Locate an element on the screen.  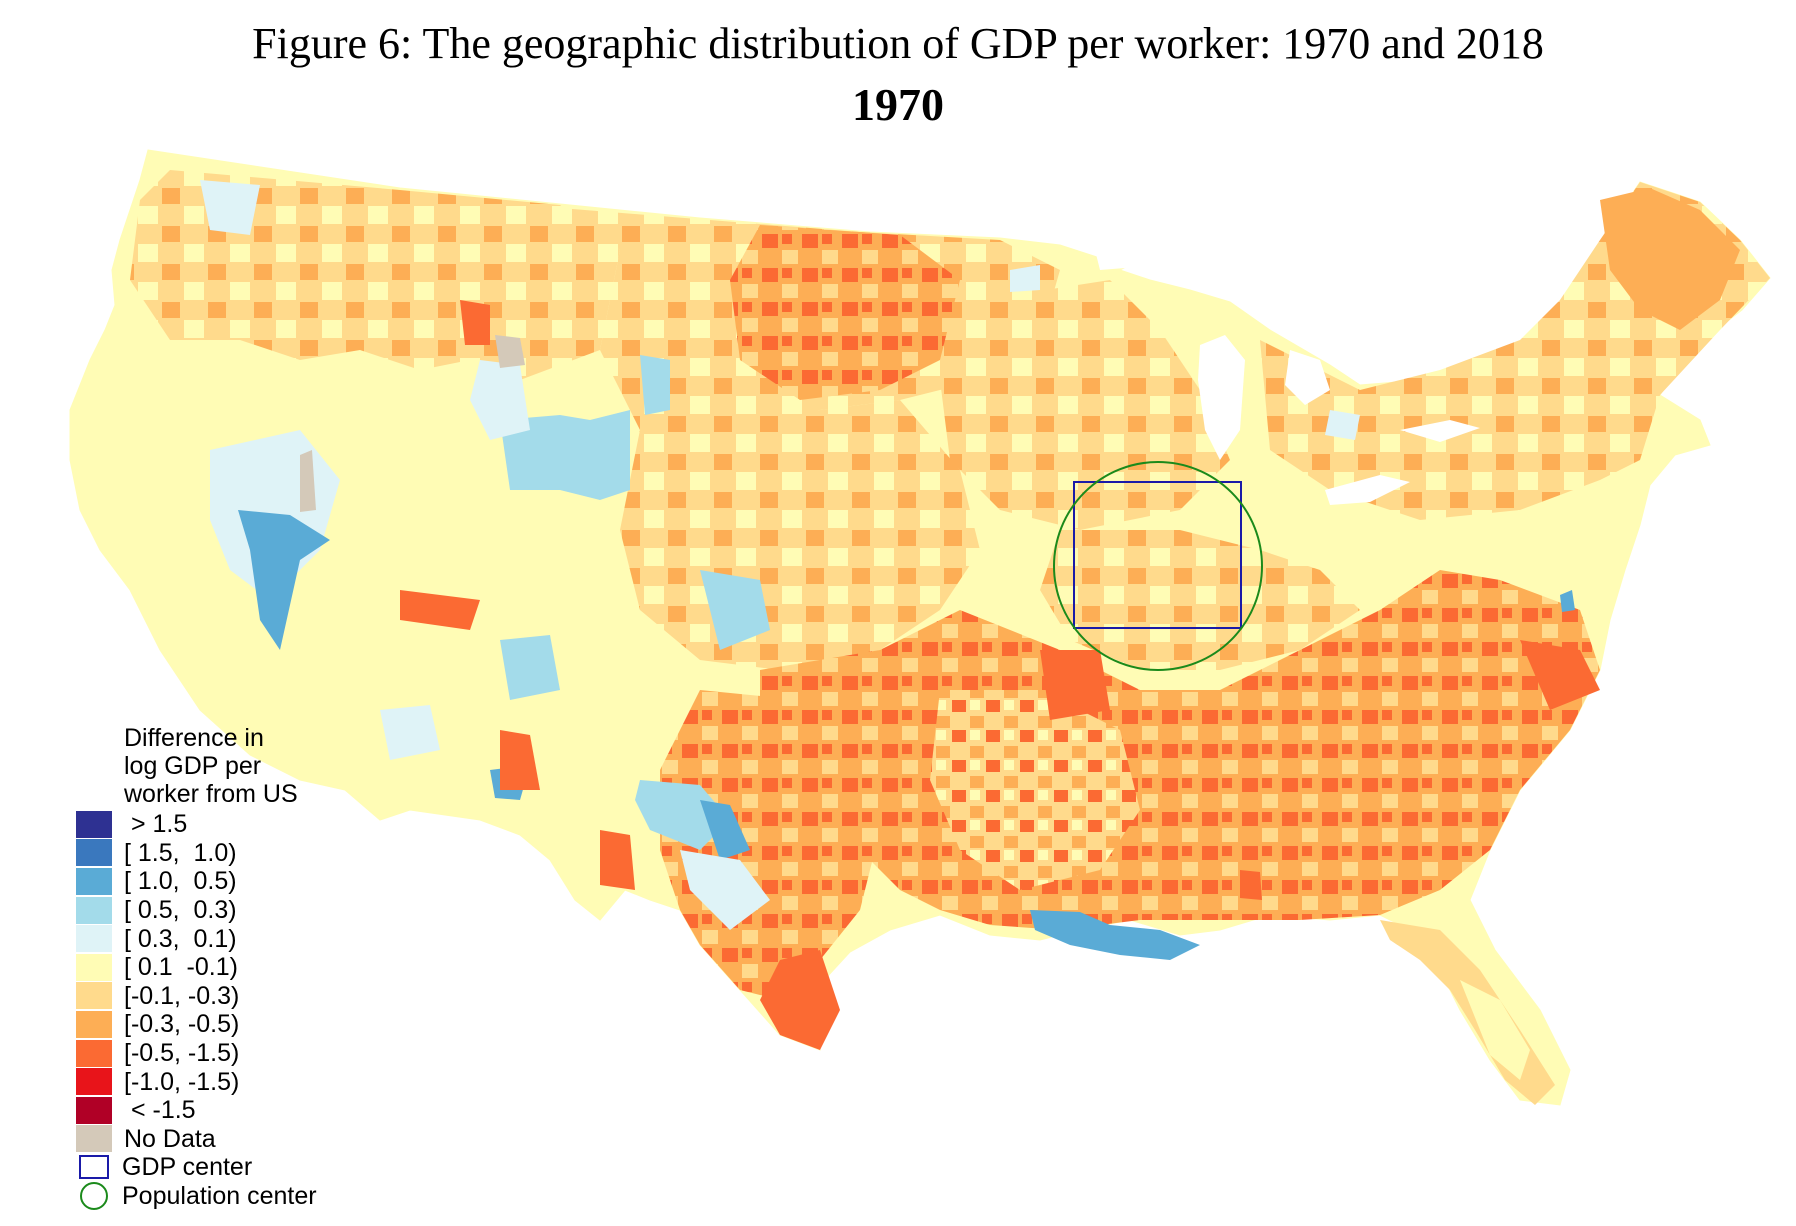
legend-title-line-3: worker from US is located at coordinates (211, 794).